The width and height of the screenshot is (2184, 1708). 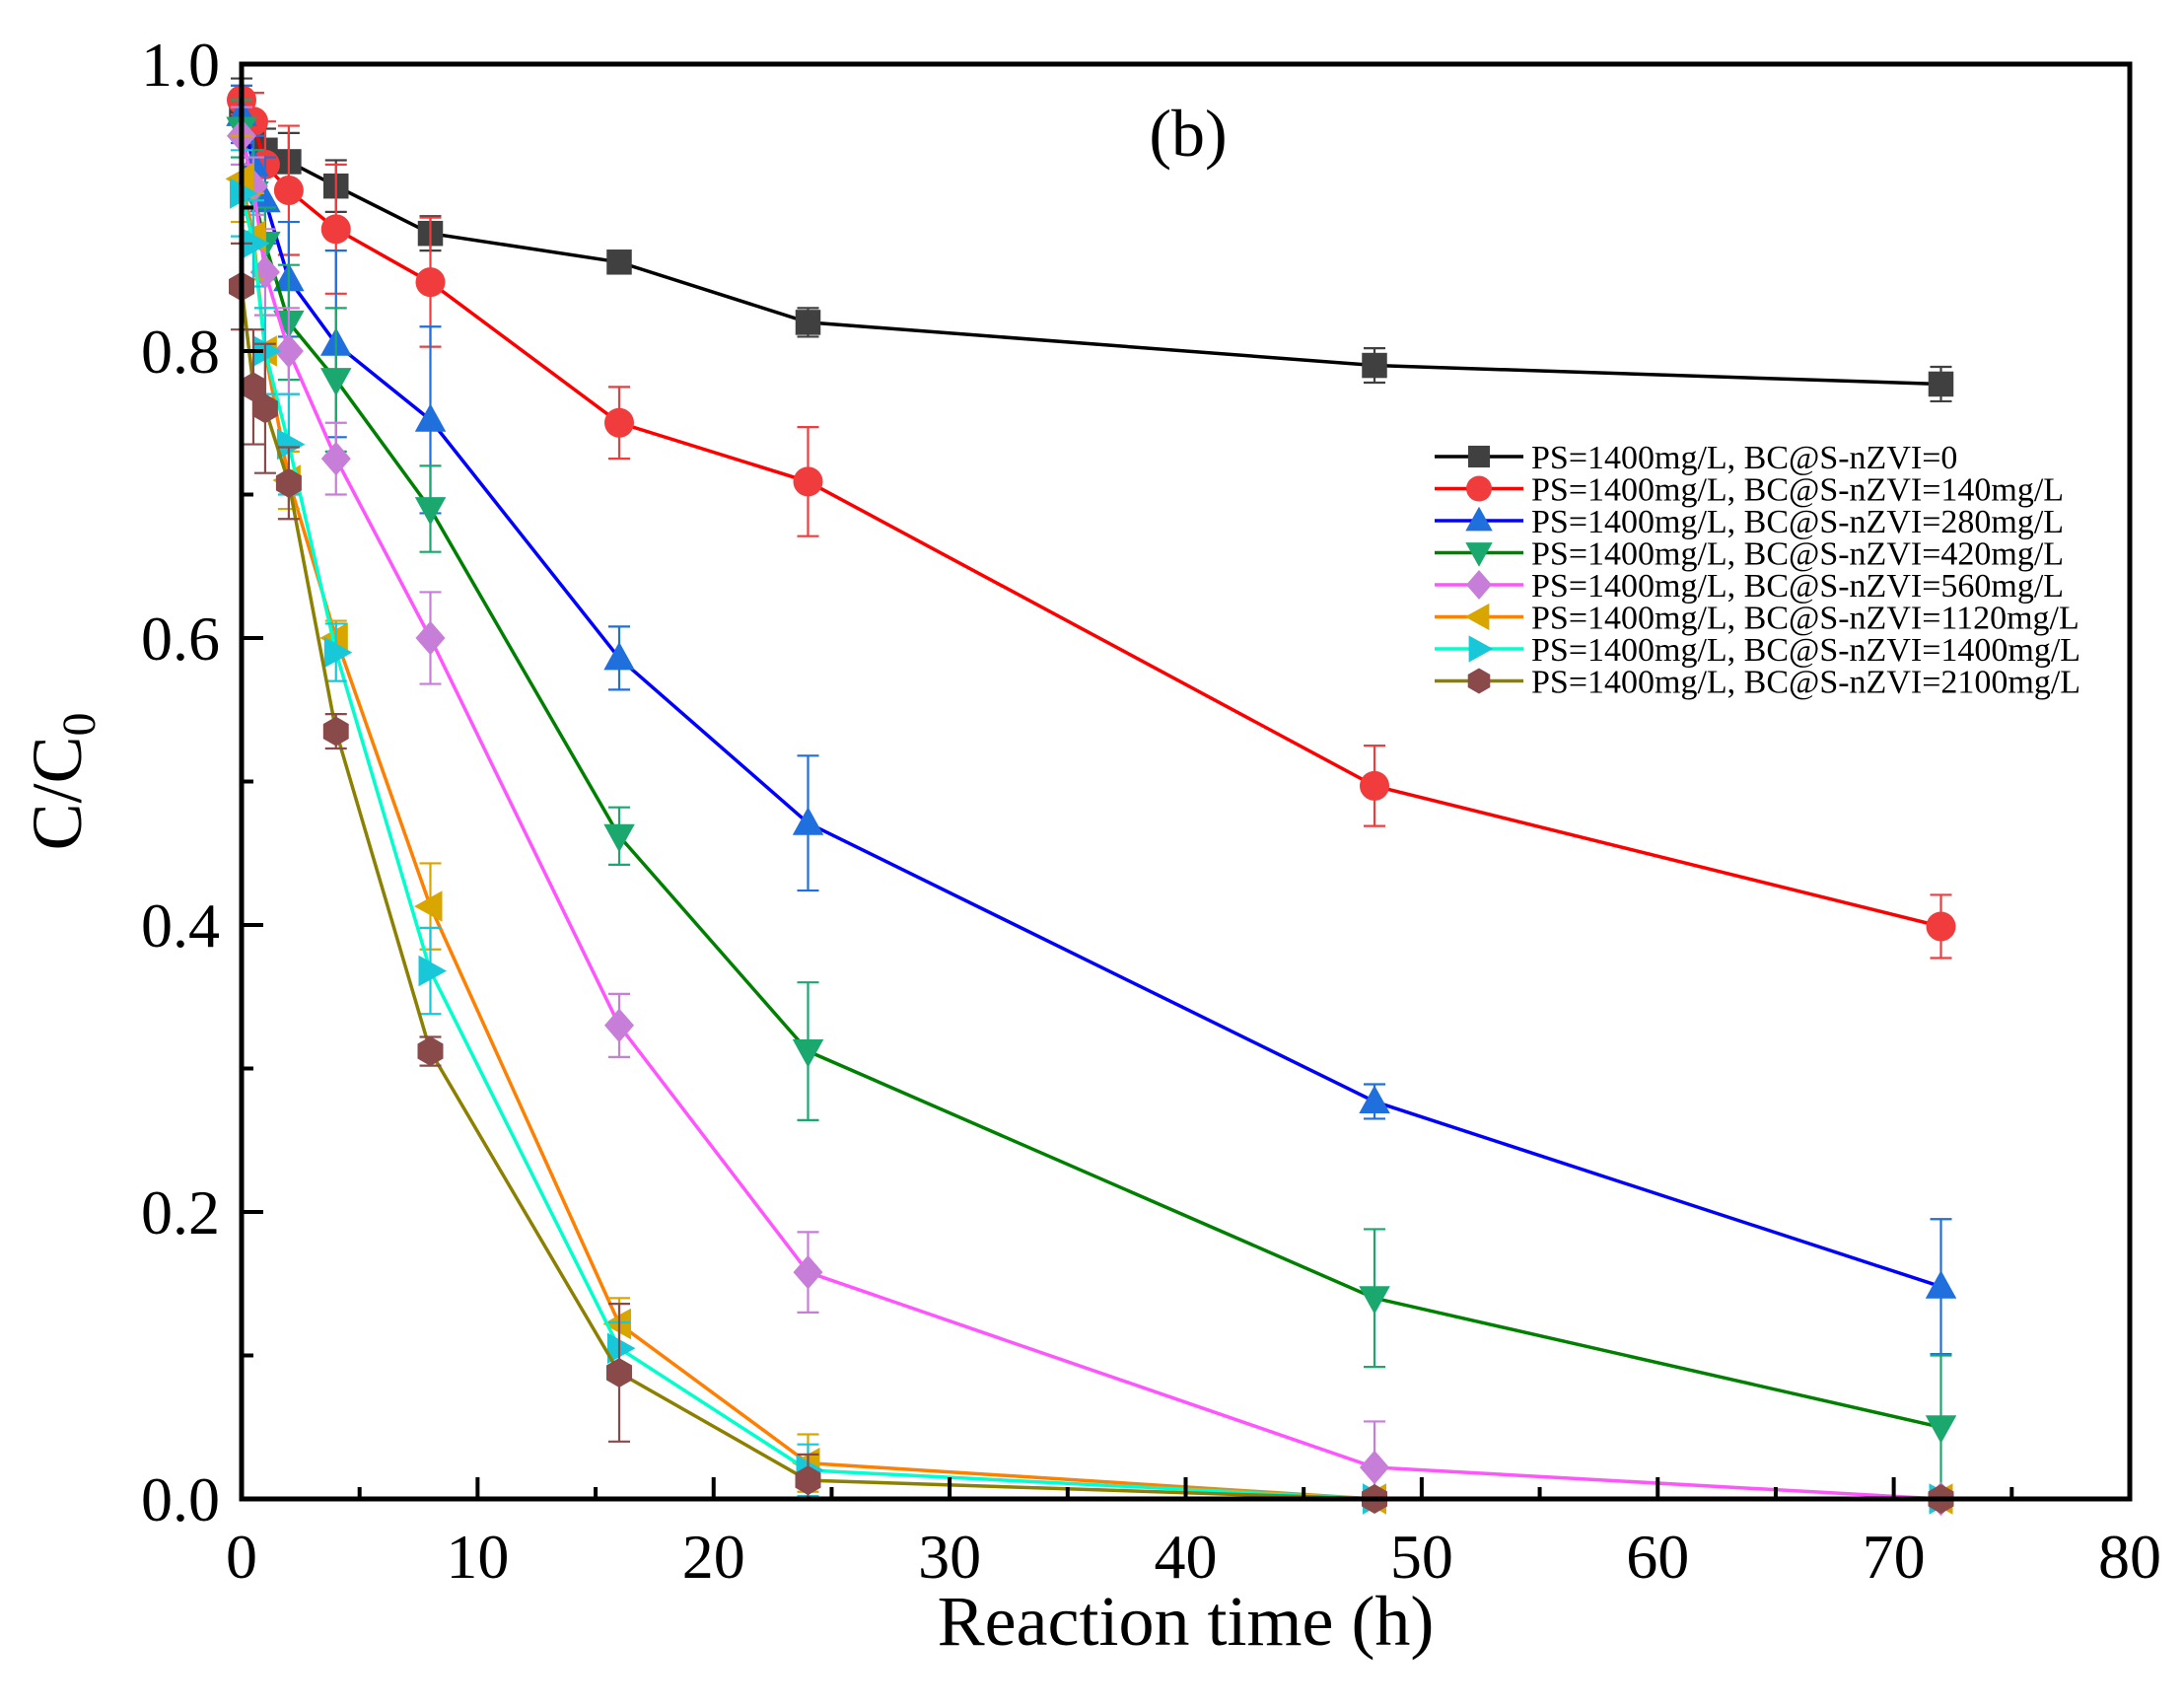 What do you see at coordinates (1188, 133) in the screenshot?
I see `panel-label: (b)` at bounding box center [1188, 133].